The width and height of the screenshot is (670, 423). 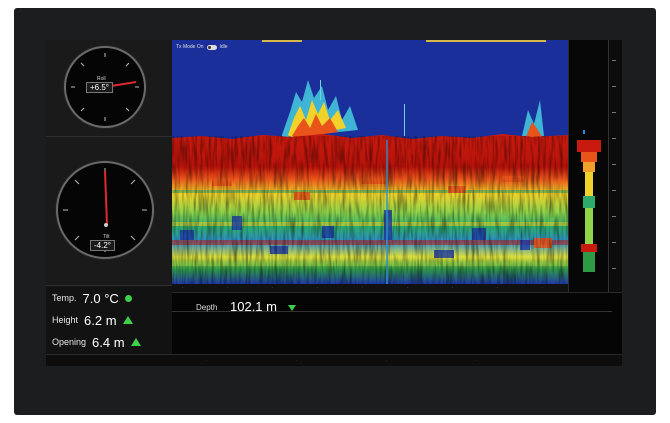 I want to click on height-value: 6.2 m, so click(x=100, y=320).